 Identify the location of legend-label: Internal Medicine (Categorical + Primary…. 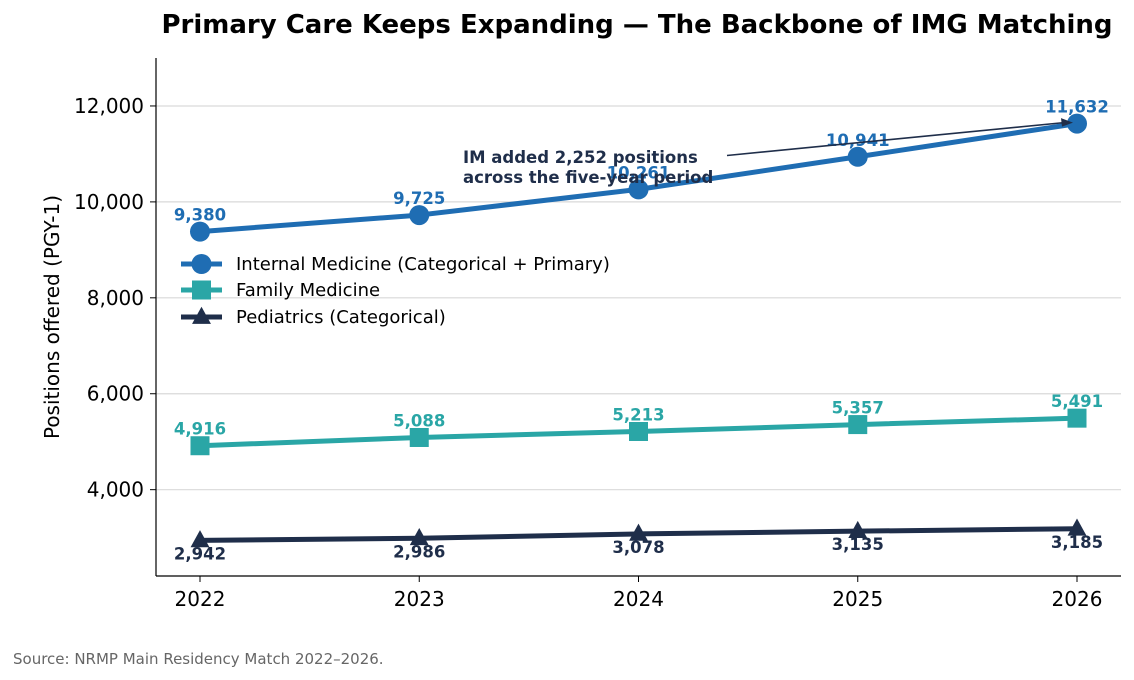
(423, 264).